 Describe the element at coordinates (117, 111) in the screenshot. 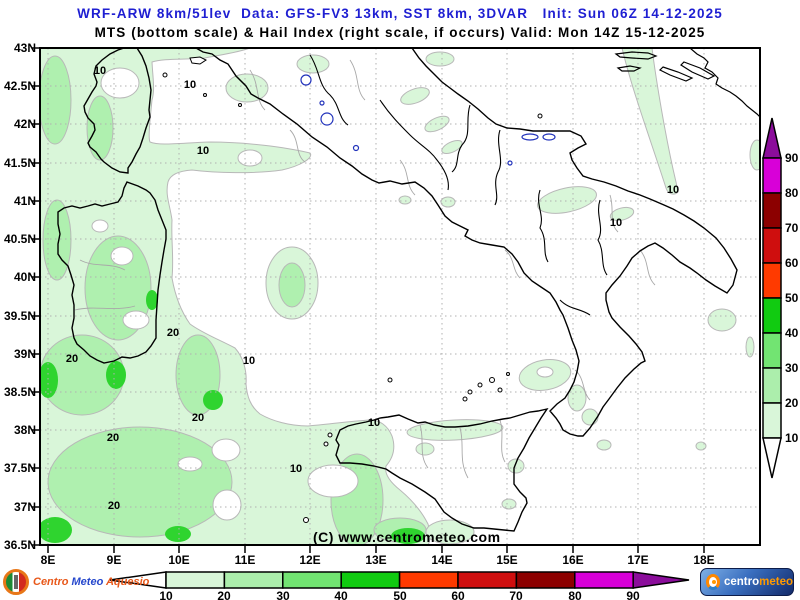

I see `coastline-corsica` at that location.